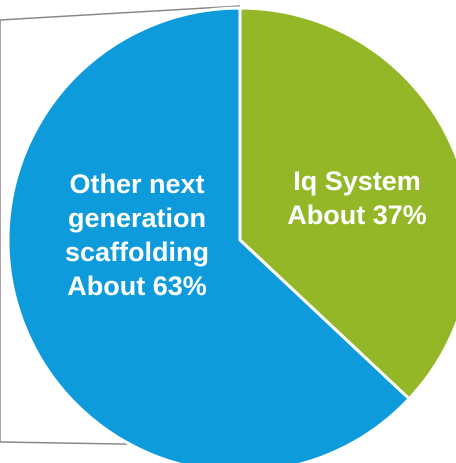 The image size is (456, 463). I want to click on slice-label-line: Iq System, so click(357, 181).